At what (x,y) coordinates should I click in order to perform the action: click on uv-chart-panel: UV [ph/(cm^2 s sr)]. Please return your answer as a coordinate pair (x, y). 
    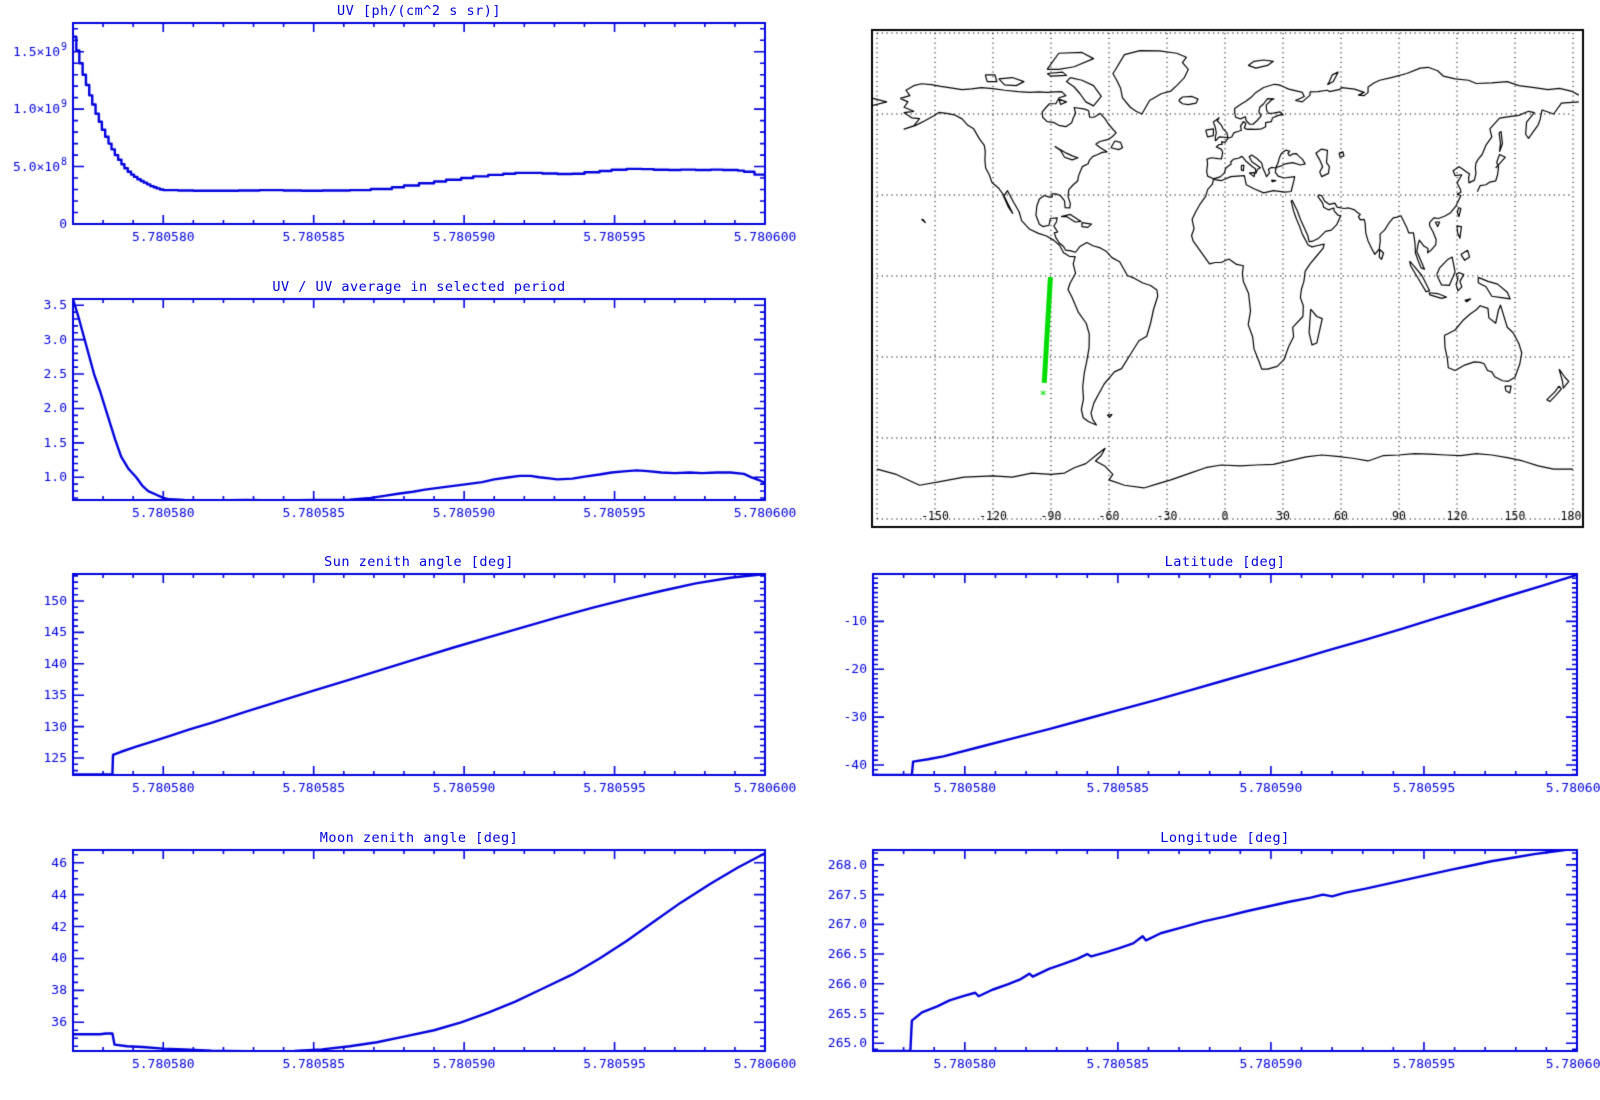
    Looking at the image, I should click on (400, 137).